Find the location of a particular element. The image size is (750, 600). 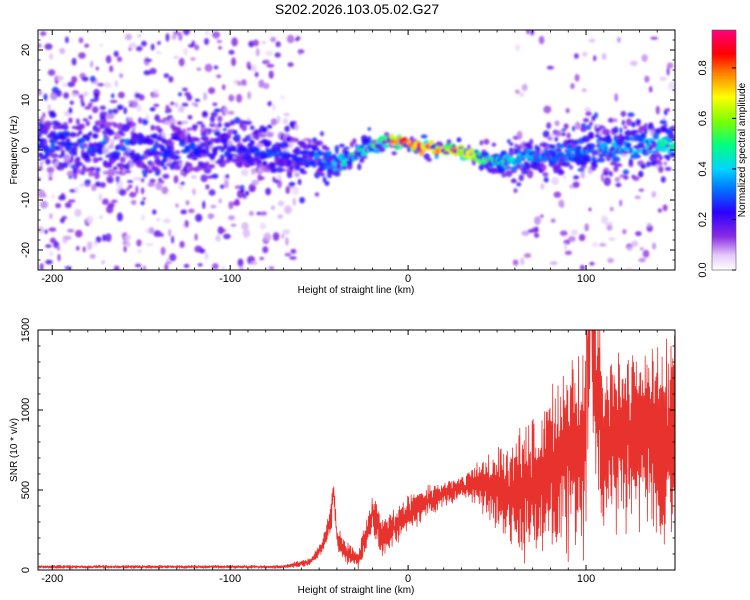

spectrogram-y-label: Frequency (Hz) is located at coordinates (14, 150).